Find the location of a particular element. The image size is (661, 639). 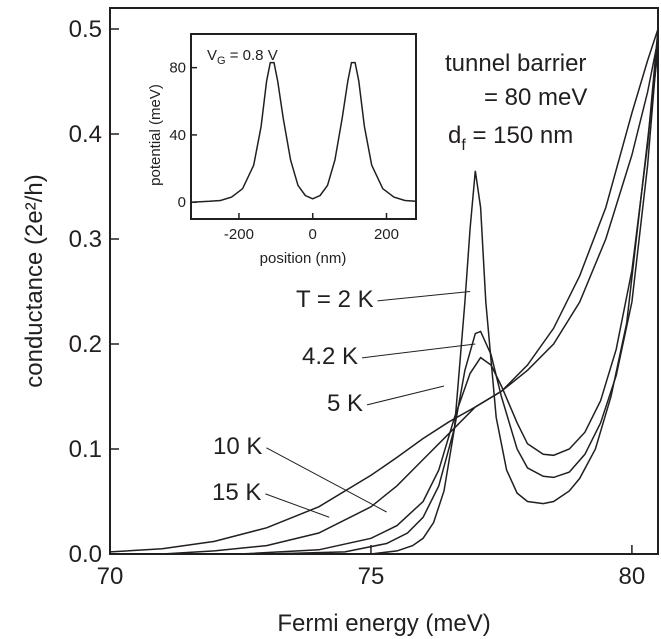

leader-line-15-k is located at coordinates (297, 505).